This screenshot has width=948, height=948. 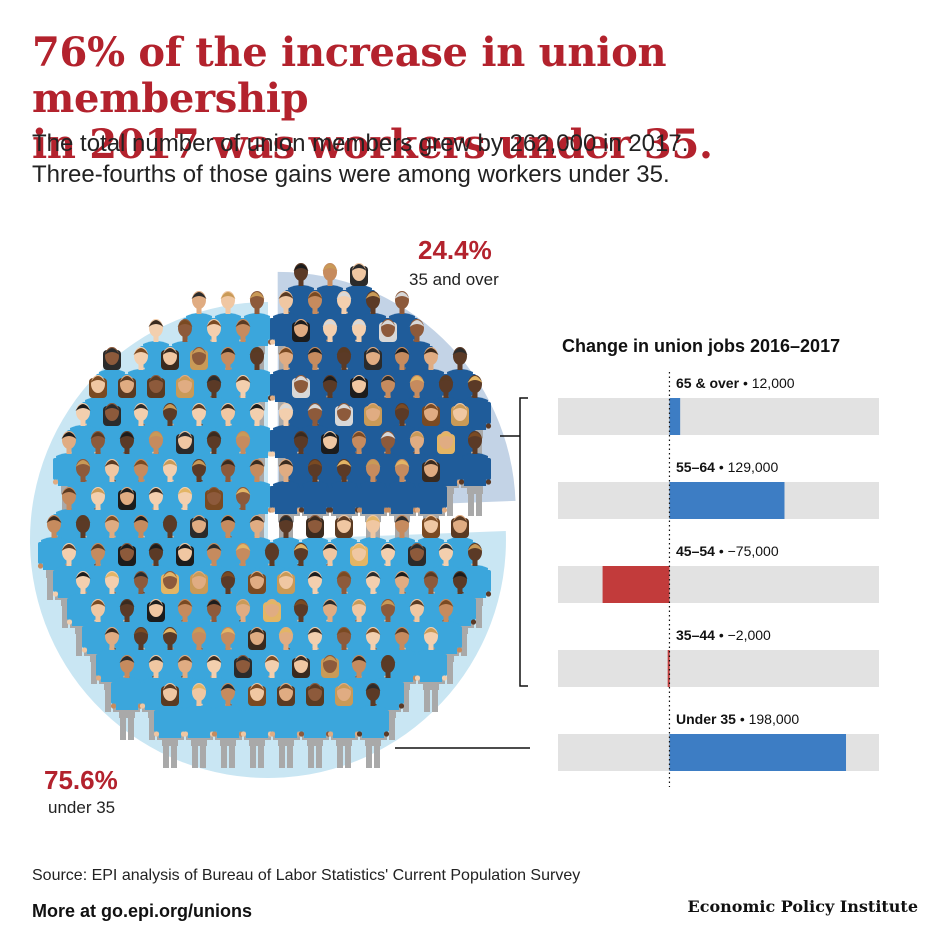 I want to click on label-under-35: under 35, so click(x=82, y=807).